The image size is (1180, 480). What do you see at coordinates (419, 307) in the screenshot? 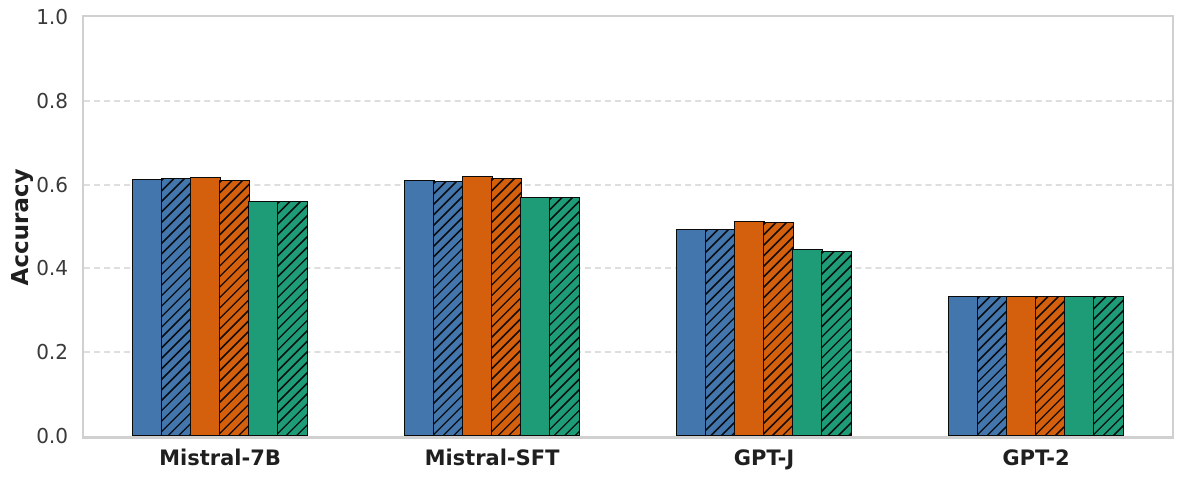
I see `bar-blue-solid-Mistral-SFT` at bounding box center [419, 307].